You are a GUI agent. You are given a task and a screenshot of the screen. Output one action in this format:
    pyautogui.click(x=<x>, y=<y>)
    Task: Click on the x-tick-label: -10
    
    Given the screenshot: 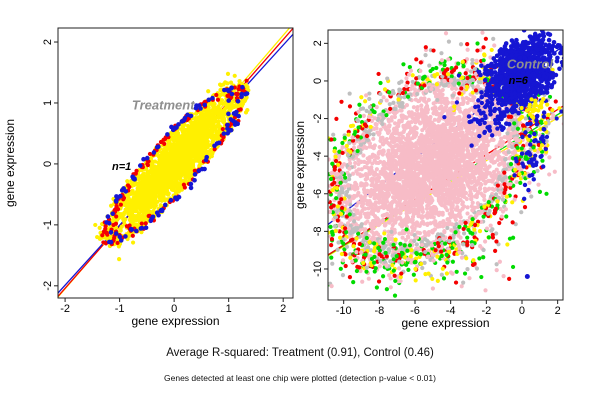 What is the action you would take?
    pyautogui.click(x=344, y=311)
    